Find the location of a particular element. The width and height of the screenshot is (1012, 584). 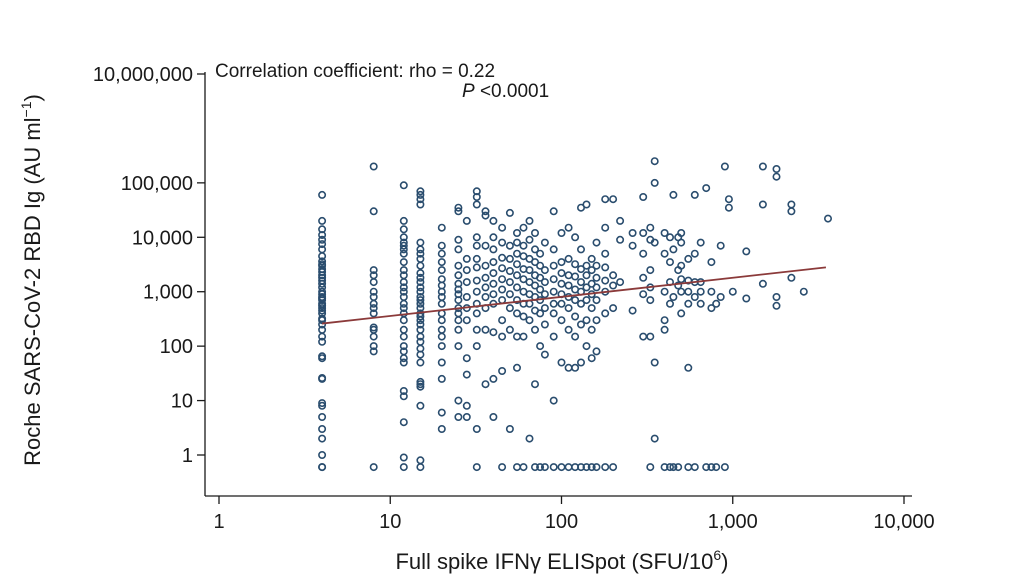

fit-line-group is located at coordinates (574, 295).